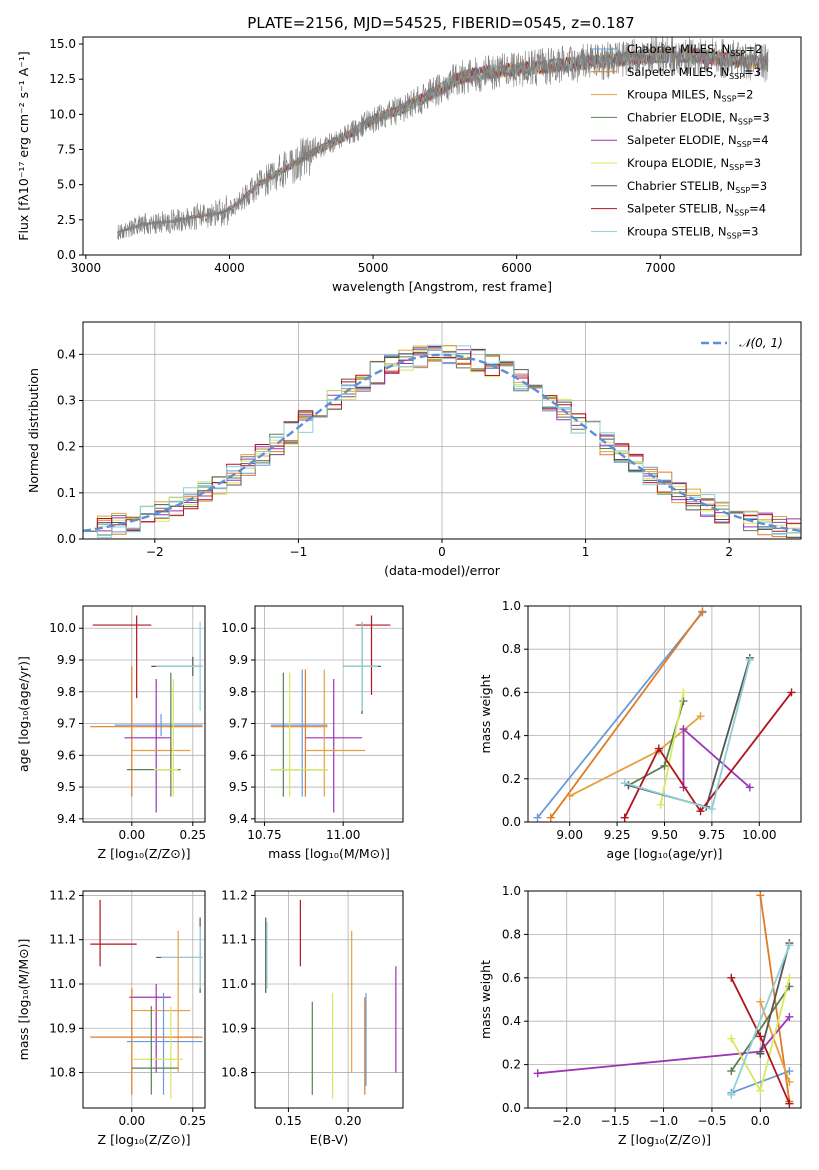 This screenshot has width=819, height=1170. I want to click on age-vs-mass-xtick-label: 11.00, so click(343, 835).